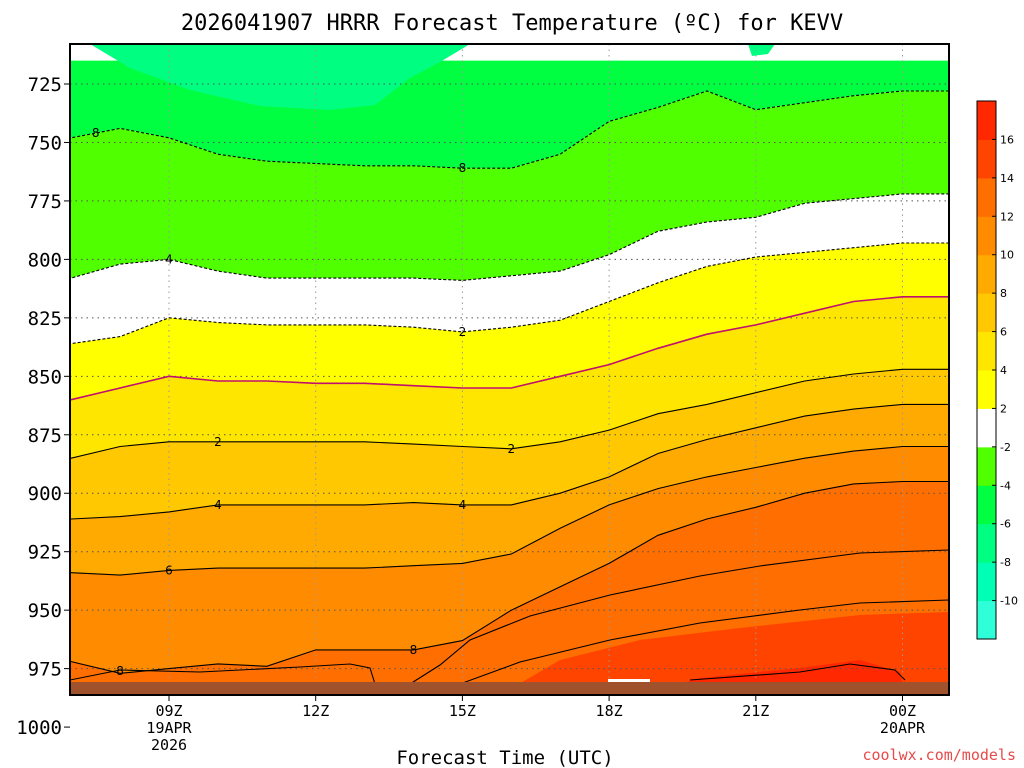 The height and width of the screenshot is (768, 1024). What do you see at coordinates (997, 370) in the screenshot?
I see `colorbar: -10 -8 -6 -4 -2 2 4 6 8 10 12 14 16` at bounding box center [997, 370].